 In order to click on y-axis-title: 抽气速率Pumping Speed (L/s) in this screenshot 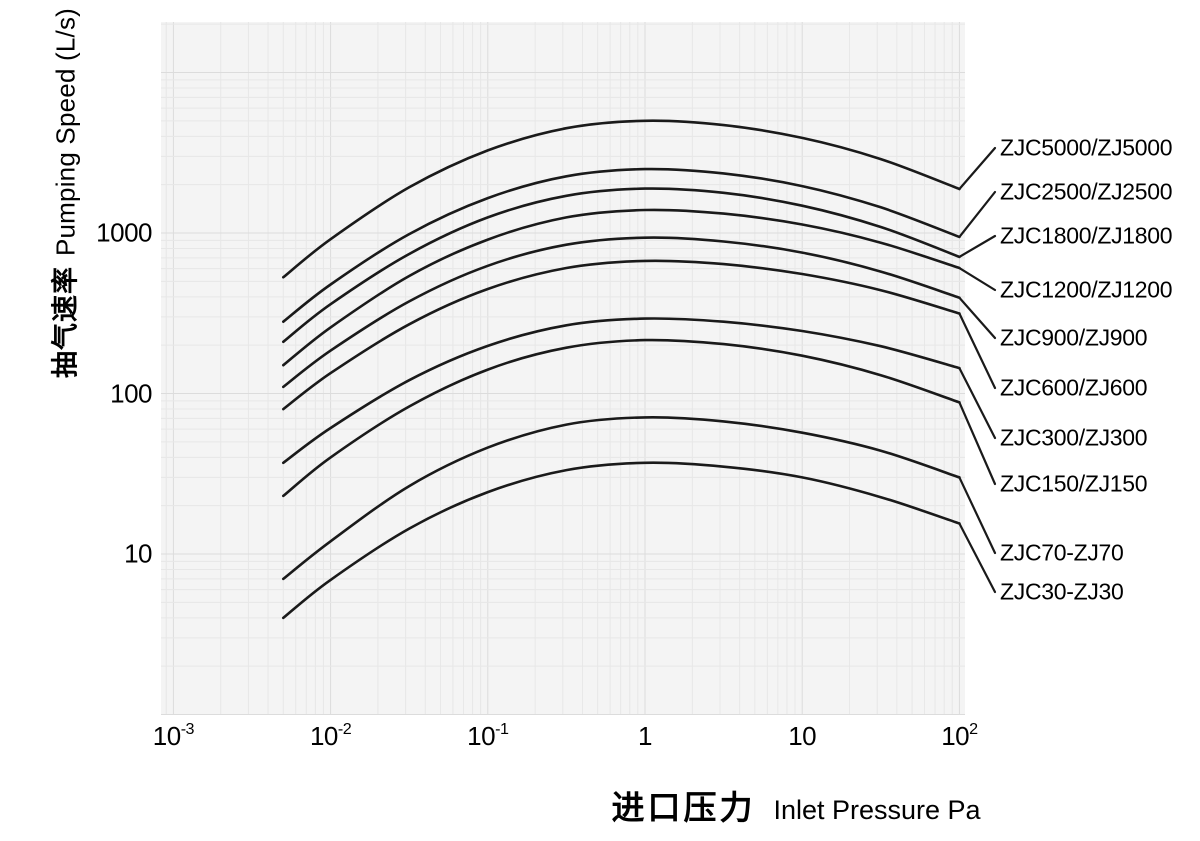, I will do `click(63, 193)`.